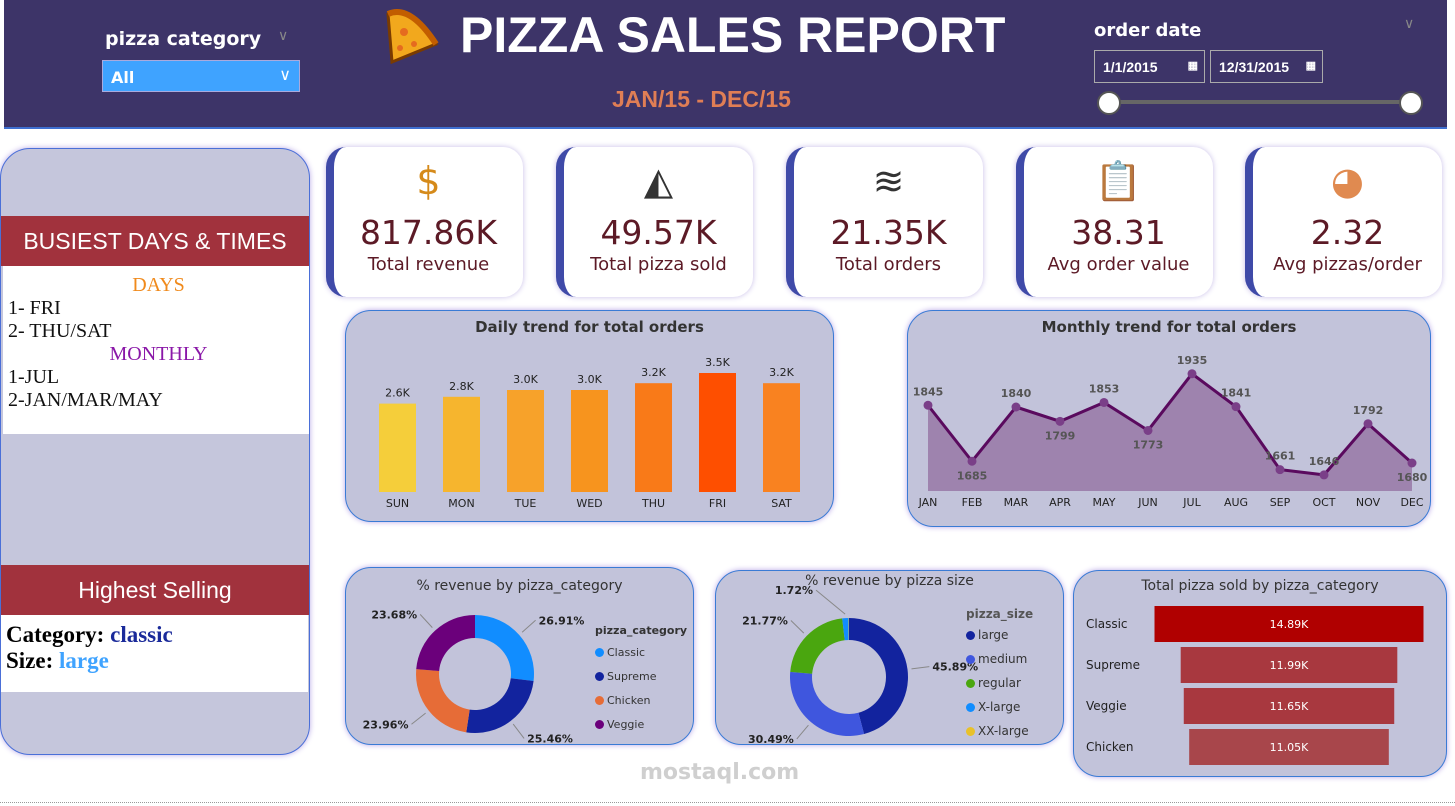  What do you see at coordinates (1114, 222) in the screenshot?
I see `kpi-avg-order-value: 📋 38.31 Avg order value` at bounding box center [1114, 222].